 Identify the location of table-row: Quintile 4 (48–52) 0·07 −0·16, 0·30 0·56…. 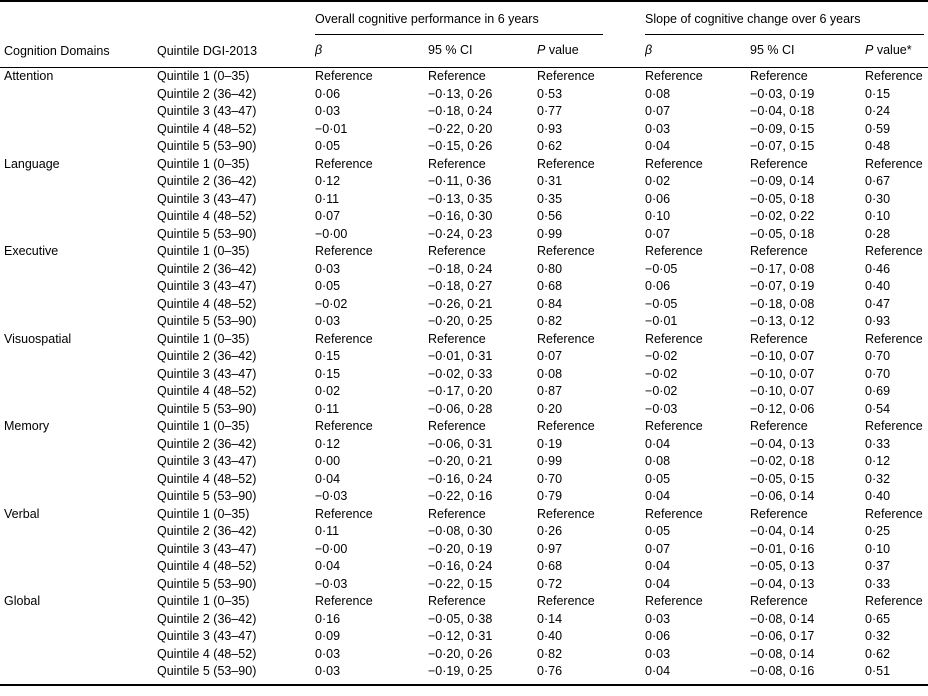
(464, 217).